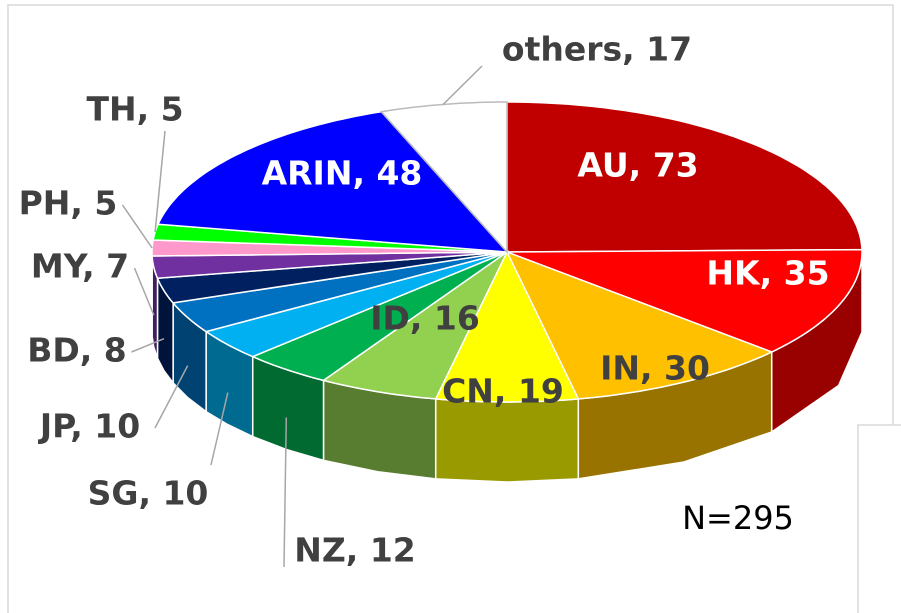  I want to click on side-panel, so click(879, 518).